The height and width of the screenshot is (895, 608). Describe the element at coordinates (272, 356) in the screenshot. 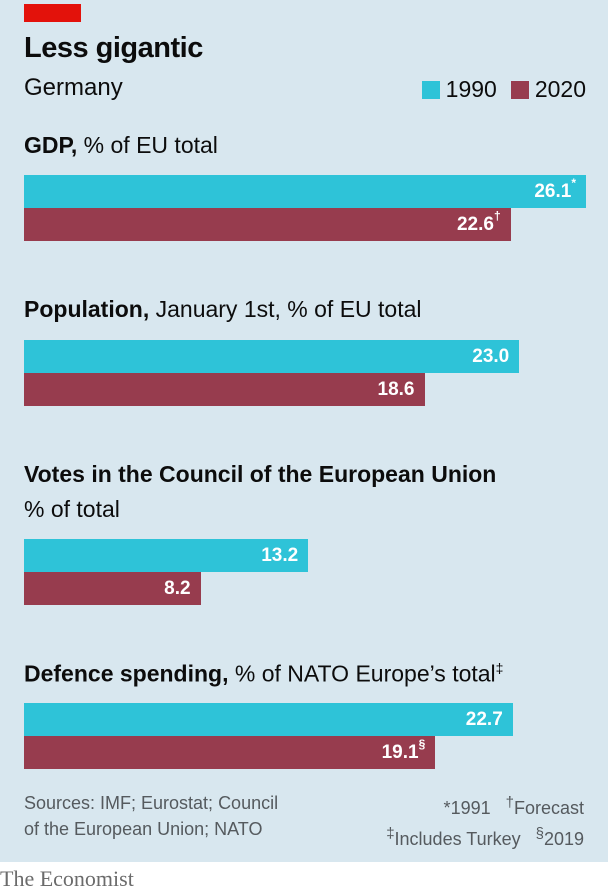

I see `bar-1990-panel-2: 23.0` at that location.